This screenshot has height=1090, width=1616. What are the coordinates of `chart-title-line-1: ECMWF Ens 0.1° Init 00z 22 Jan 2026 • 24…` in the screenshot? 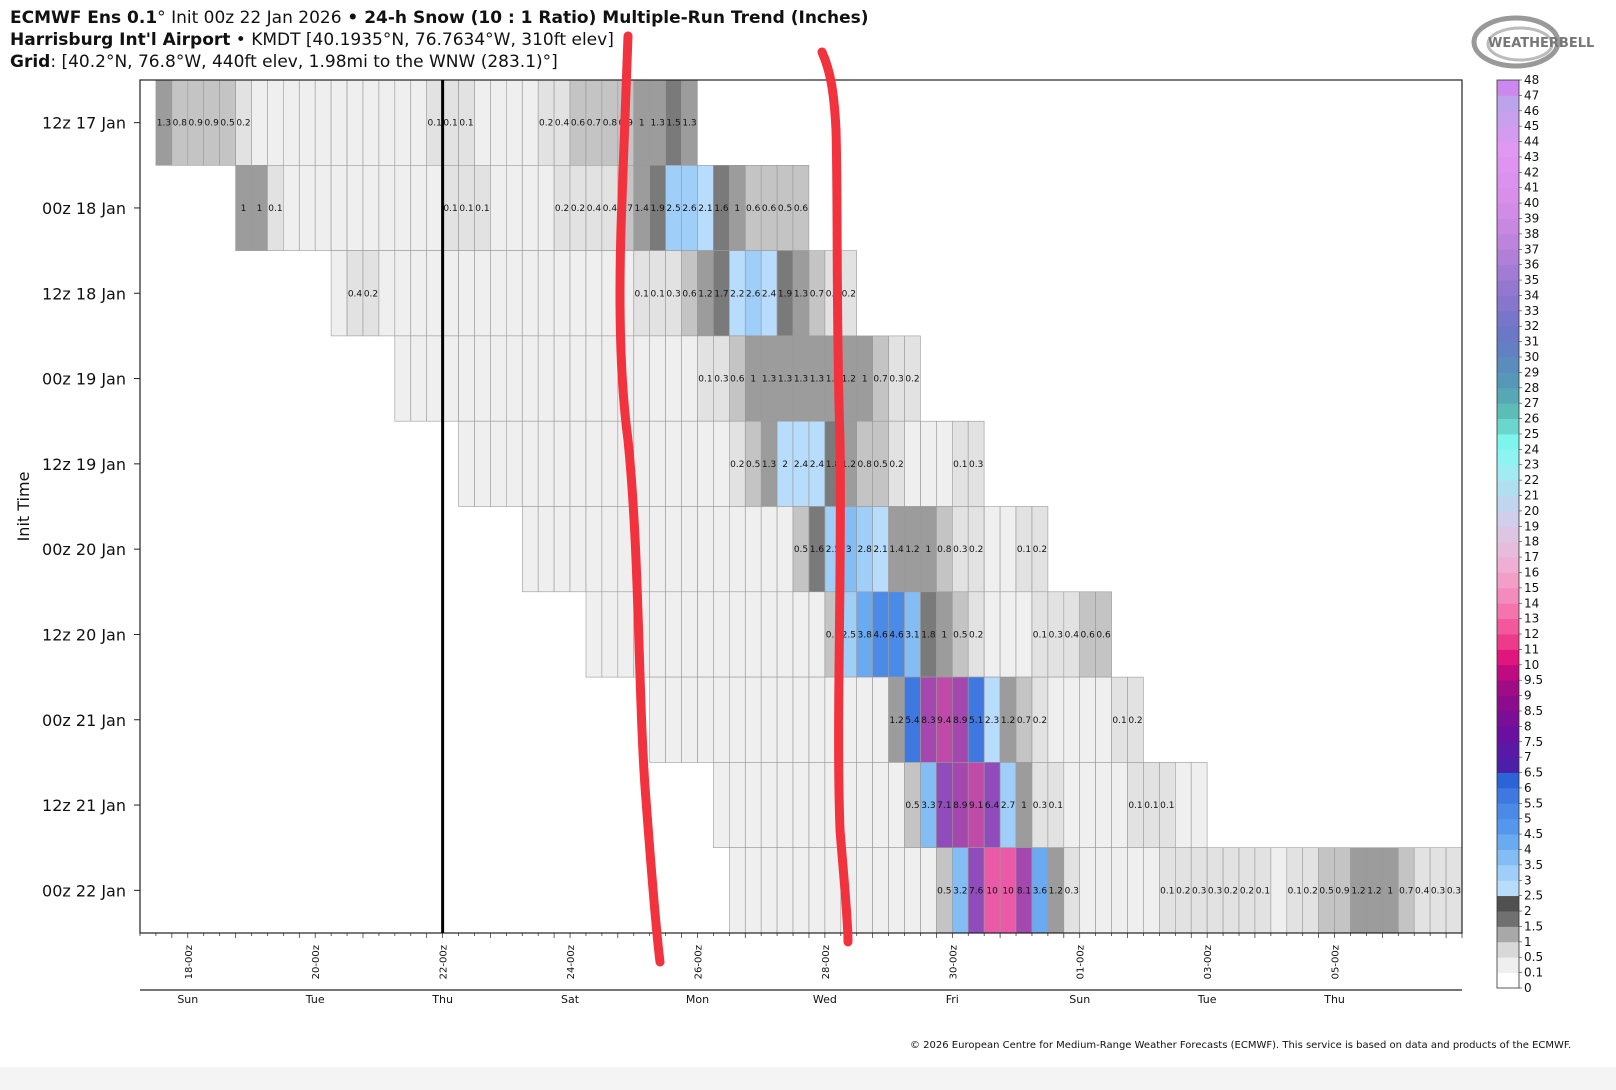 It's located at (439, 18).